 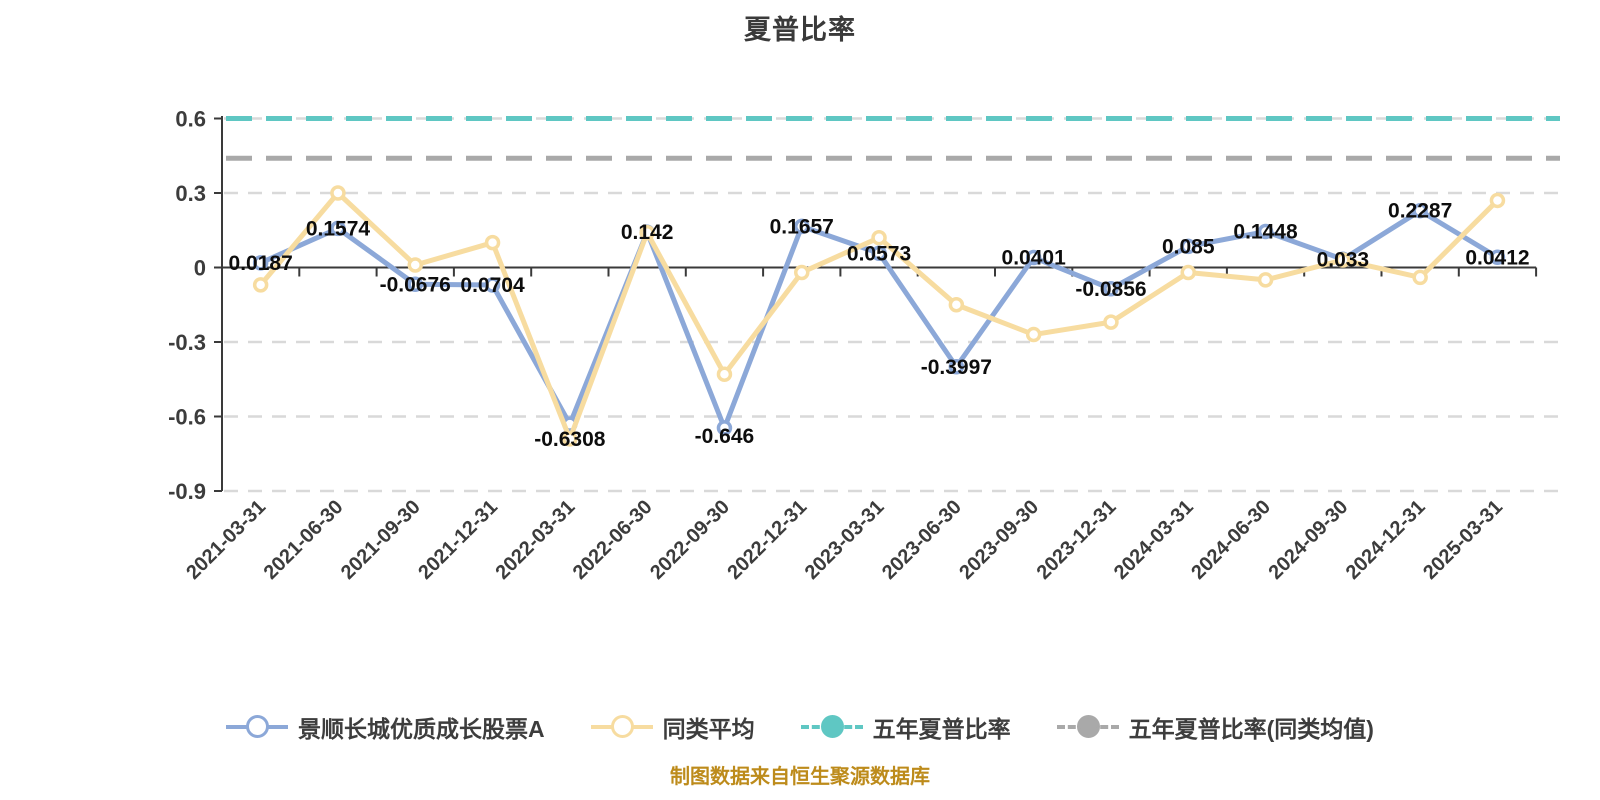 I want to click on x-axis-label: 2021-06-30, so click(x=304, y=540).